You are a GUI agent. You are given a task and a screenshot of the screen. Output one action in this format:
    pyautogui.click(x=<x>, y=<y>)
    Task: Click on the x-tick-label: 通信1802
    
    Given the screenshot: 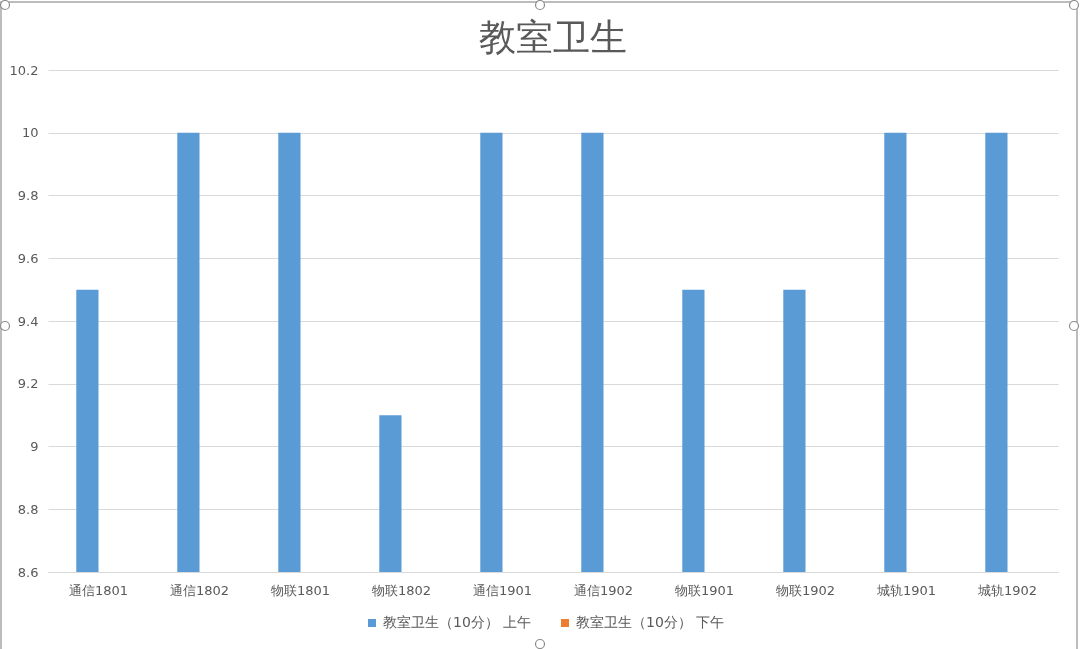 What is the action you would take?
    pyautogui.click(x=199, y=590)
    